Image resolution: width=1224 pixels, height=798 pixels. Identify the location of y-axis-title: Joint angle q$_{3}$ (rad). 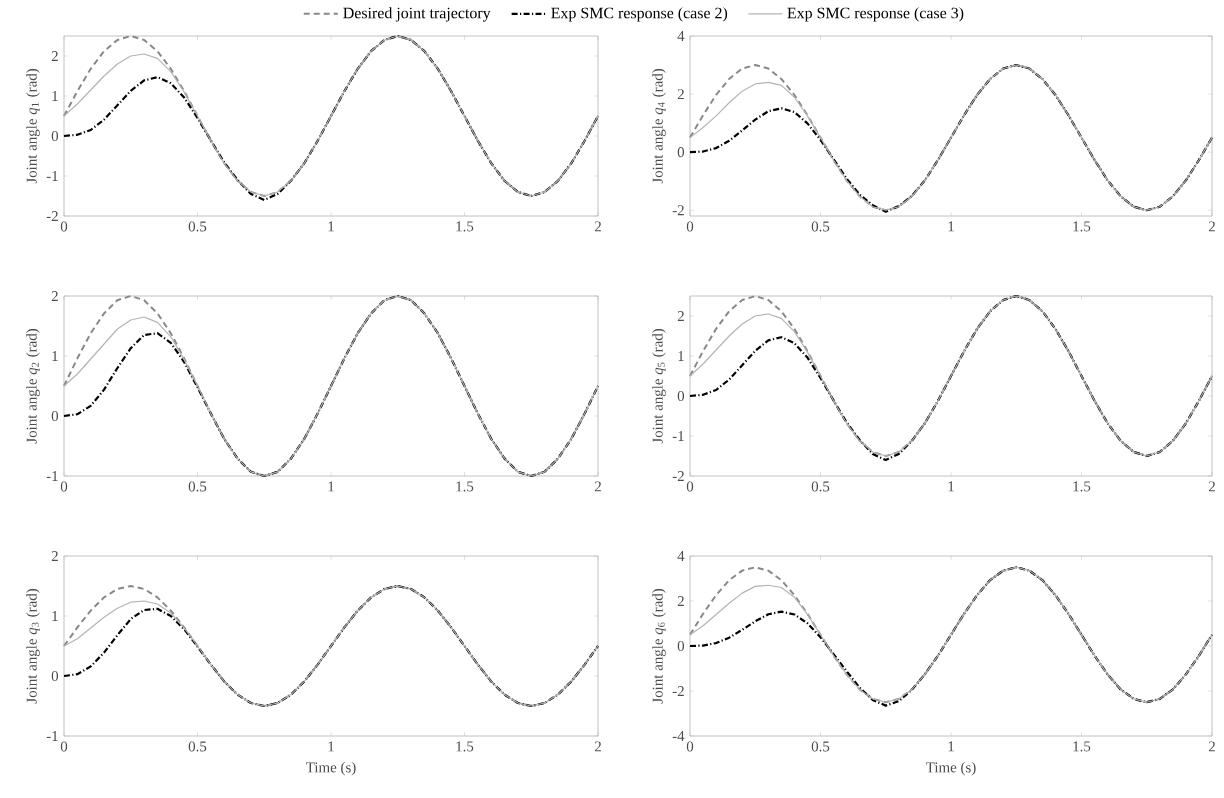
(33, 646).